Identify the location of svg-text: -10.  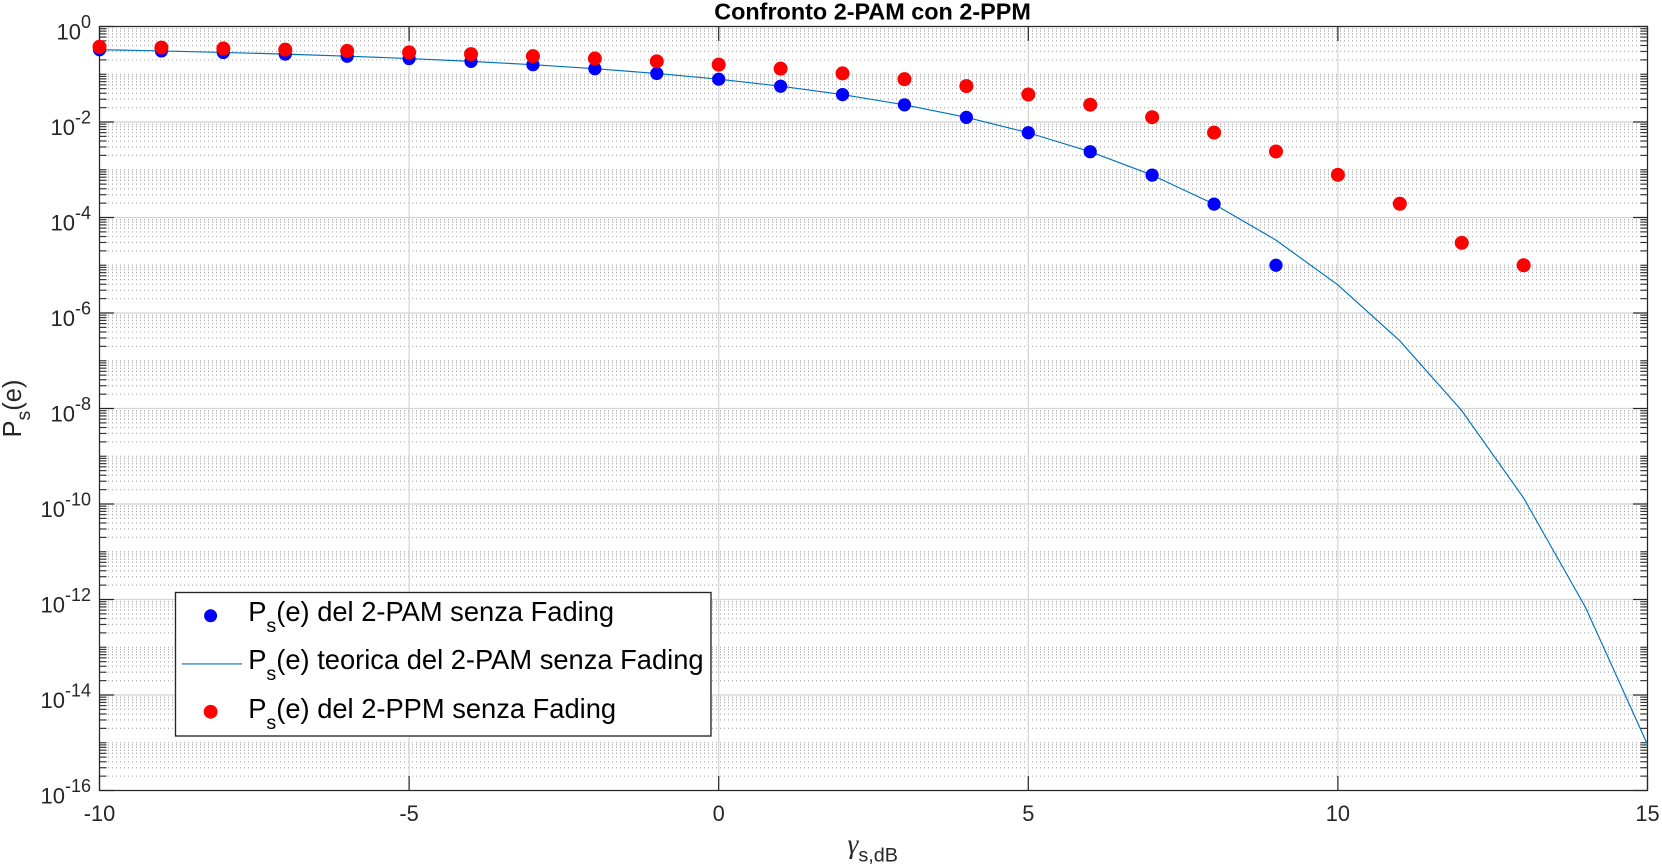
(100, 813).